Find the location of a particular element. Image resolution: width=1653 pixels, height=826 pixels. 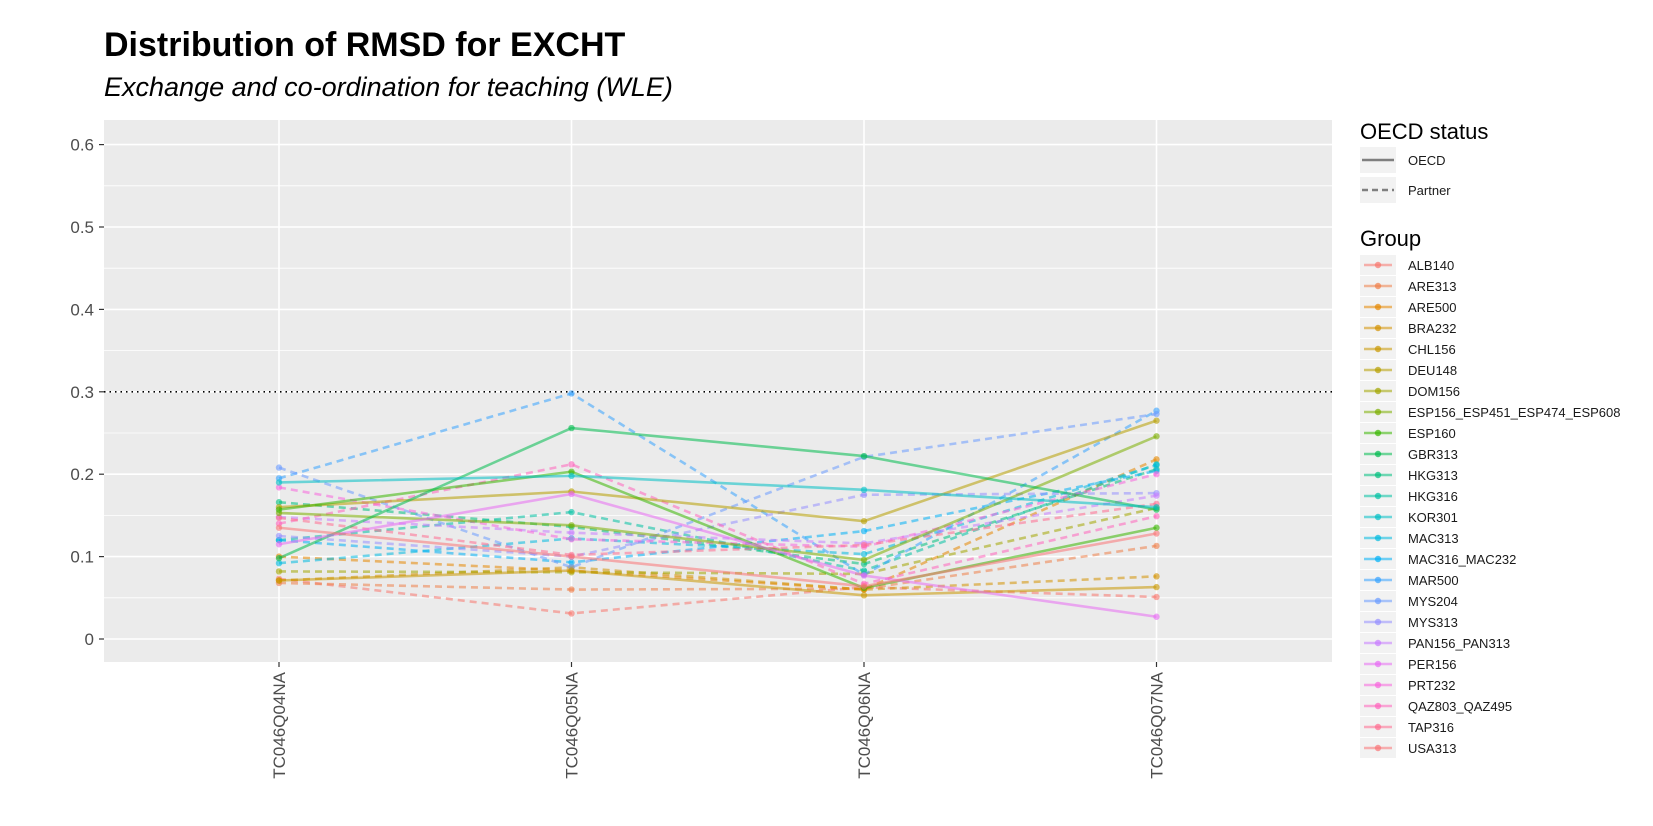

group-key-mys313: MYS313 is located at coordinates (1409, 622).